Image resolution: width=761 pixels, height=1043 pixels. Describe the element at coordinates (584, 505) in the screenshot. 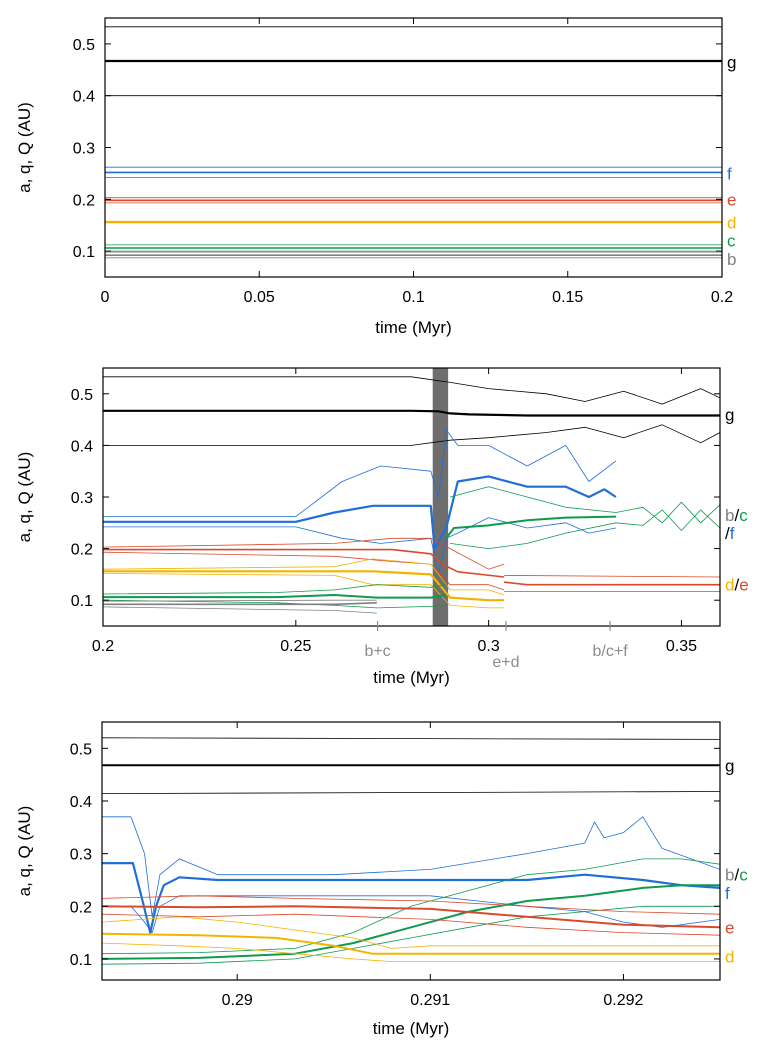

I see `series-bc-Q` at that location.